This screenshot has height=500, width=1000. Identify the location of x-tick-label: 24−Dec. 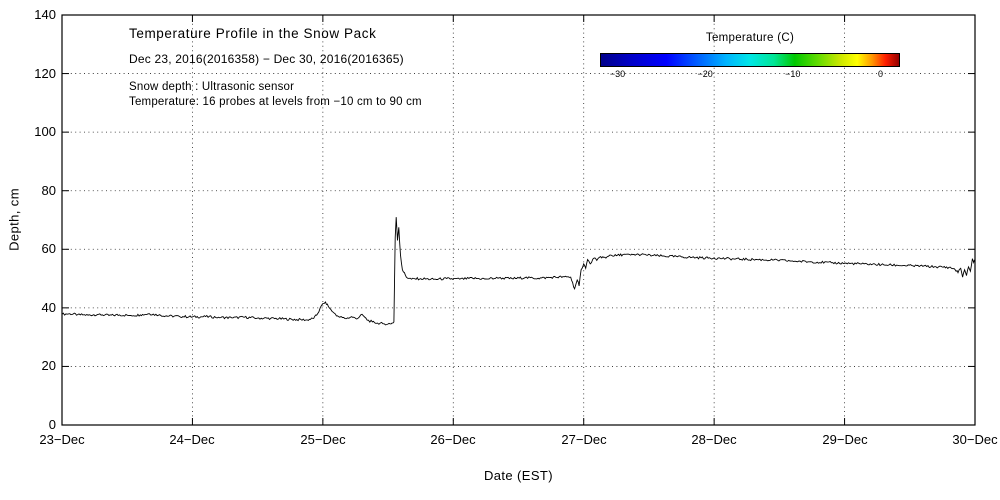
(192, 439).